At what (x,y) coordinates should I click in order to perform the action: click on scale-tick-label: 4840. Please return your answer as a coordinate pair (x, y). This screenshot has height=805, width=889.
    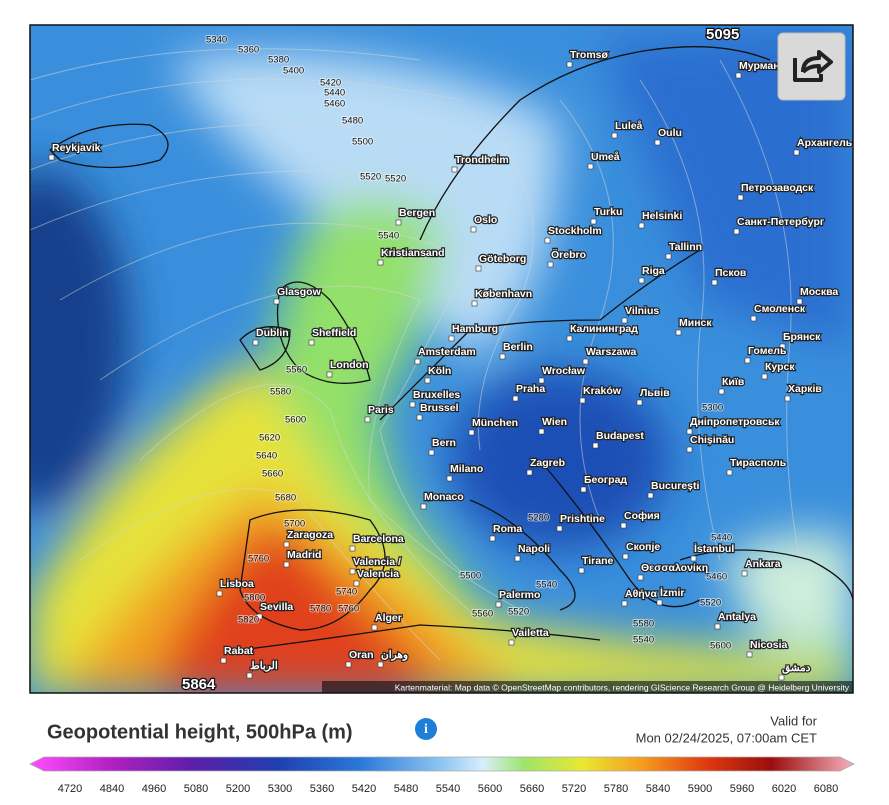
    Looking at the image, I should click on (112, 789).